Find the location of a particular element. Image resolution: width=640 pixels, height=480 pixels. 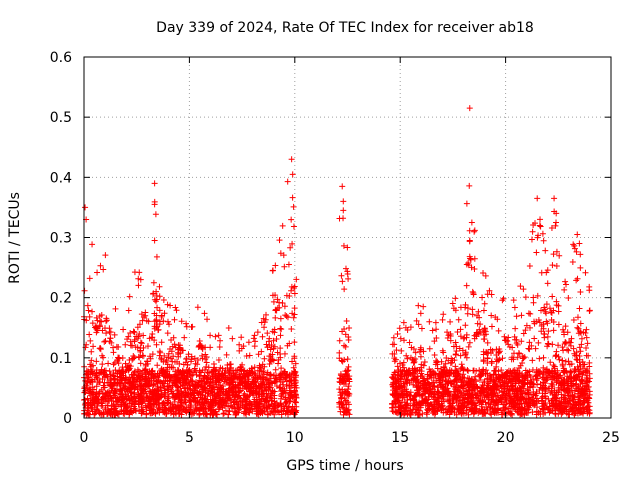

y-tick-label: 0.4 is located at coordinates (61, 178).